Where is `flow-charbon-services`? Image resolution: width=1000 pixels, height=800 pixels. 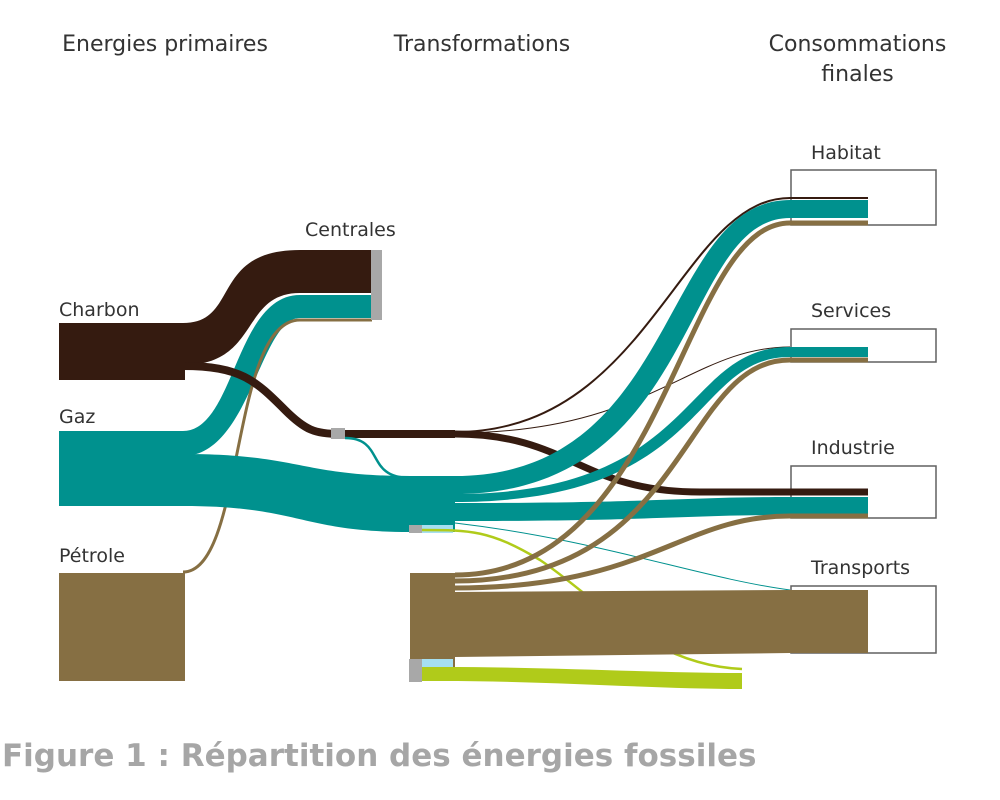
flow-charbon-services is located at coordinates (622, 390).